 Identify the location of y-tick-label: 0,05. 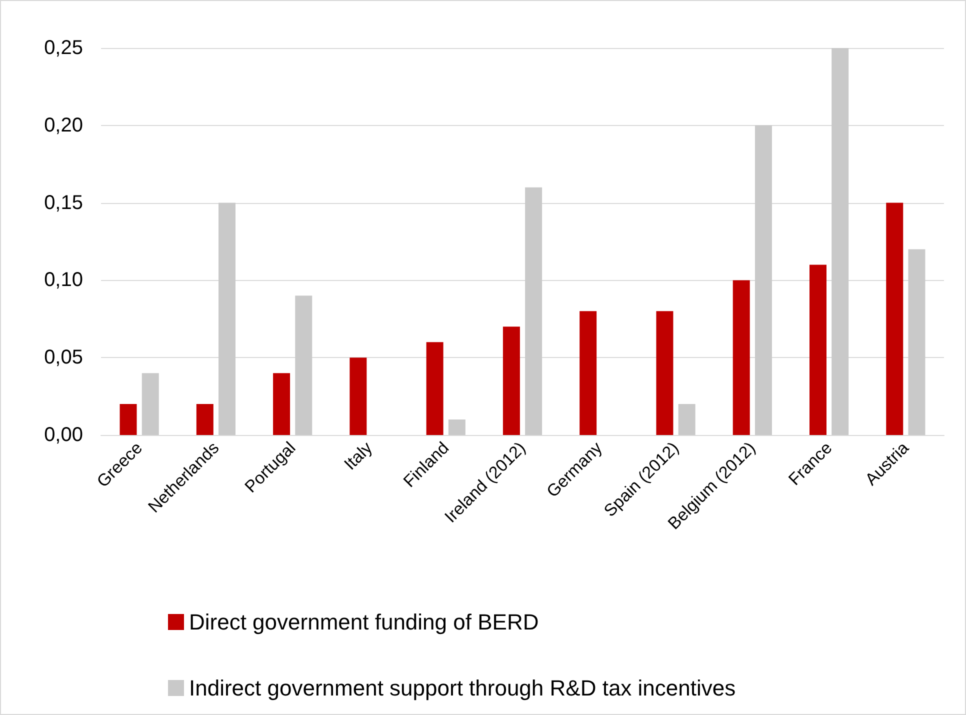
(63, 357).